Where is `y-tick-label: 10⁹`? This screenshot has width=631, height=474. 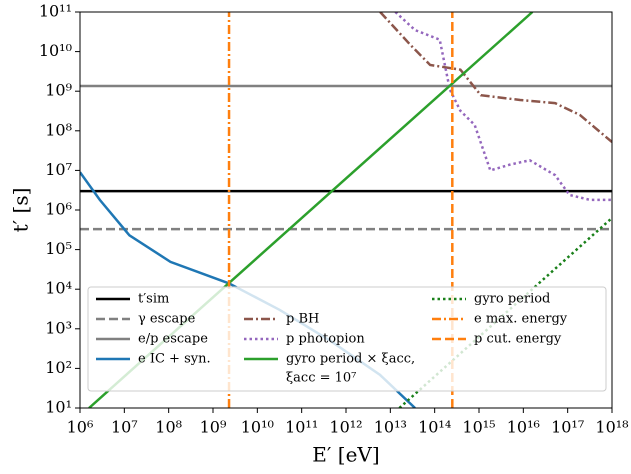 y-tick-label: 10⁹ is located at coordinates (58, 90).